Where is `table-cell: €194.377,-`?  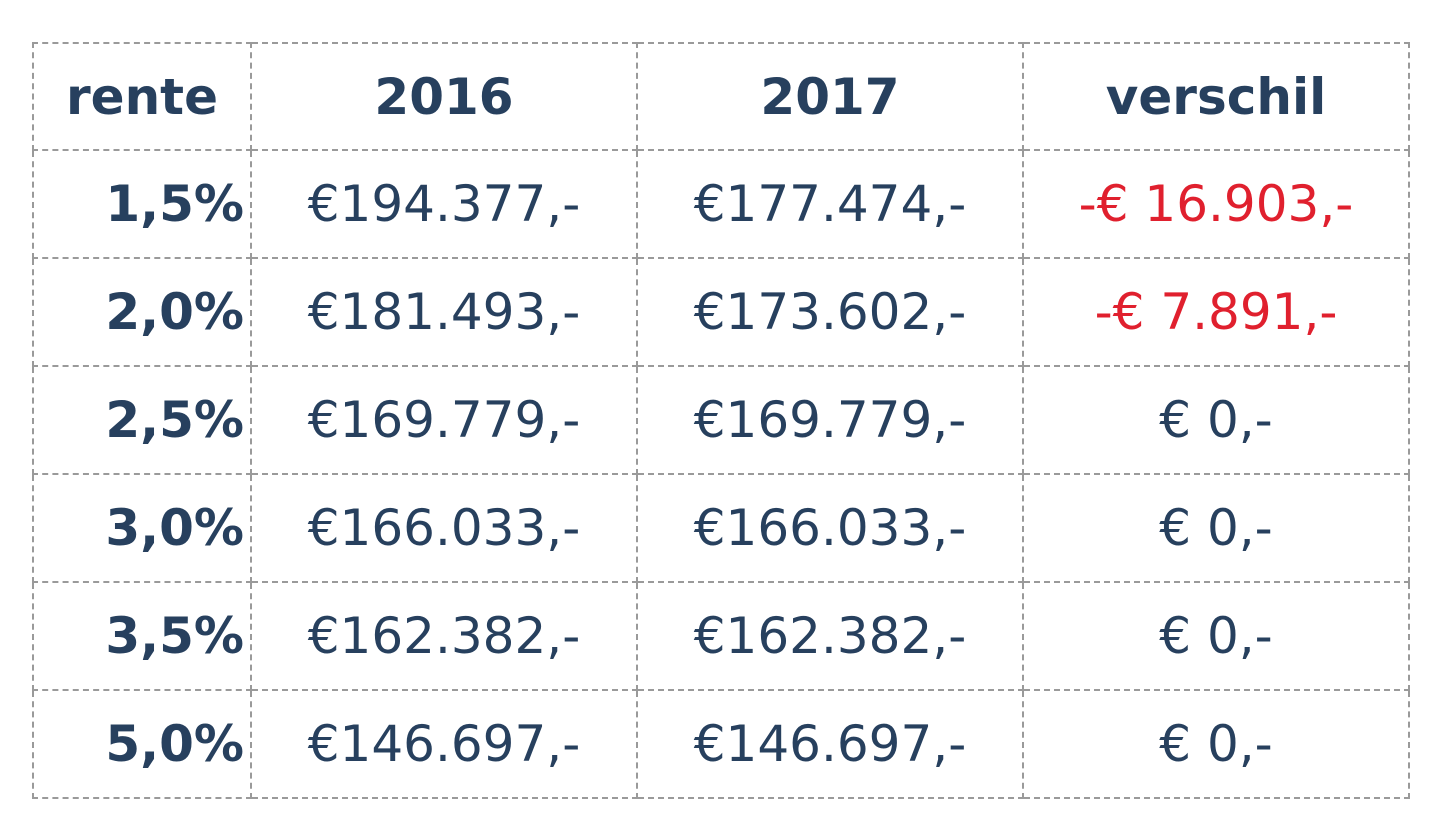 table-cell: €194.377,- is located at coordinates (444, 204).